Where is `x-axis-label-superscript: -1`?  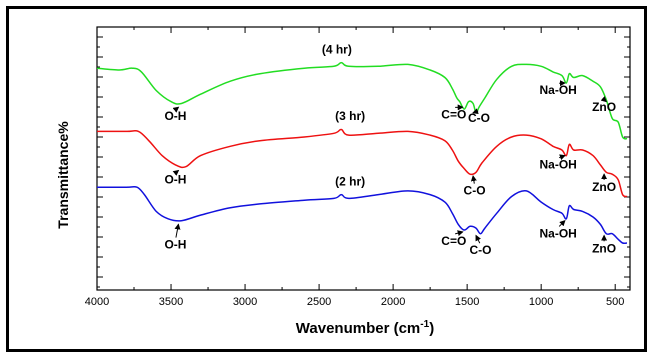 x-axis-label-superscript: -1 is located at coordinates (424, 324).